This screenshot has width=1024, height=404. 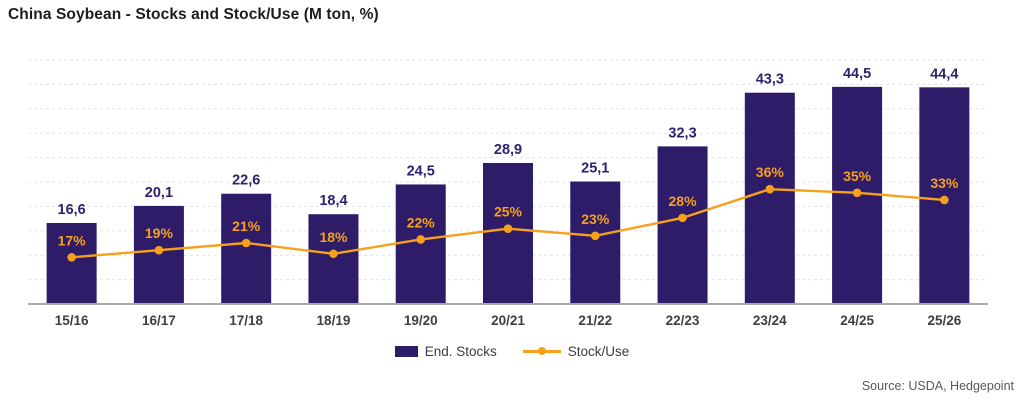 I want to click on stockuse-point-label: 36%, so click(x=770, y=172).